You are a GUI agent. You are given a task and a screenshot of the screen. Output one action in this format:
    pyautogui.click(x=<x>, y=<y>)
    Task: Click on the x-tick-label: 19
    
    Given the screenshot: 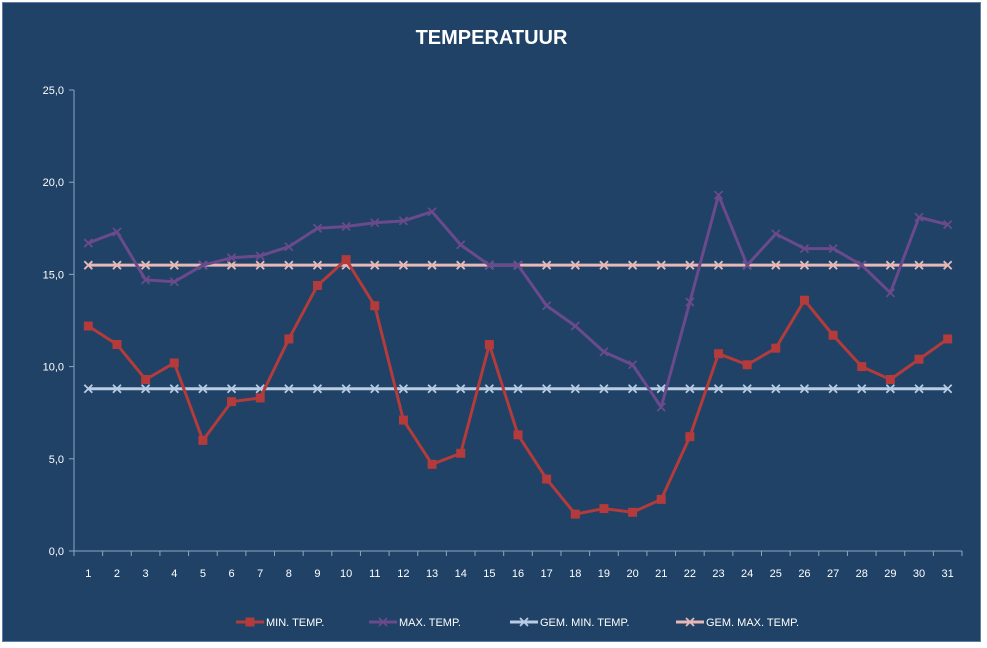 What is the action you would take?
    pyautogui.click(x=604, y=574)
    